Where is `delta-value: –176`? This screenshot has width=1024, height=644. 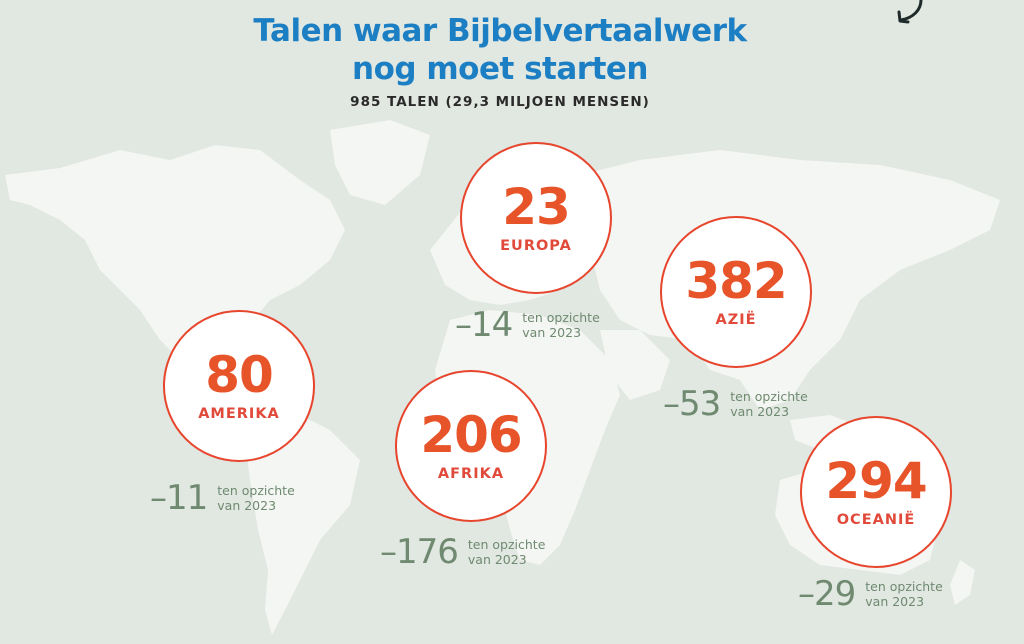
delta-value: –176 is located at coordinates (419, 552).